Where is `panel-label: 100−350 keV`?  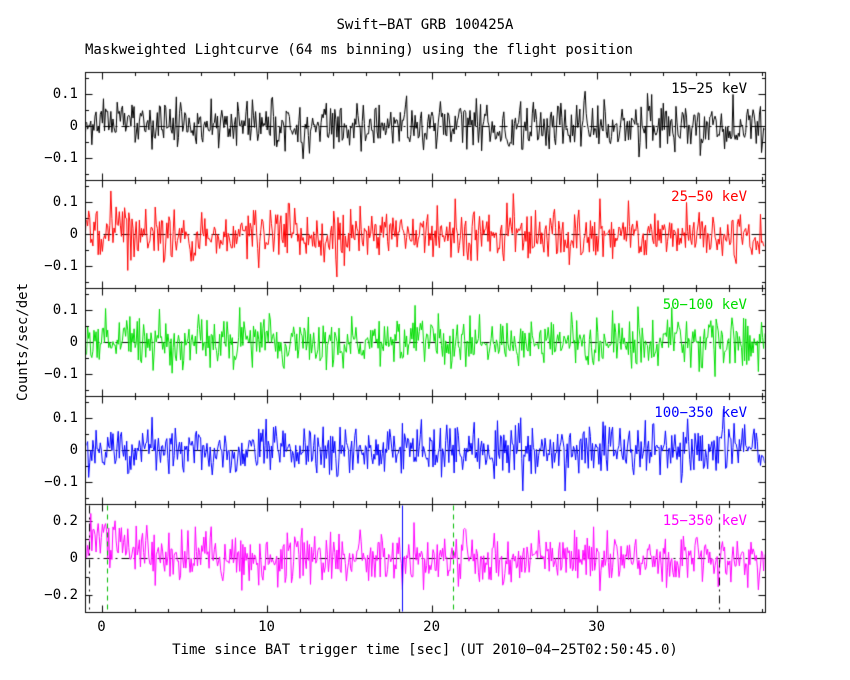 panel-label: 100−350 keV is located at coordinates (700, 413).